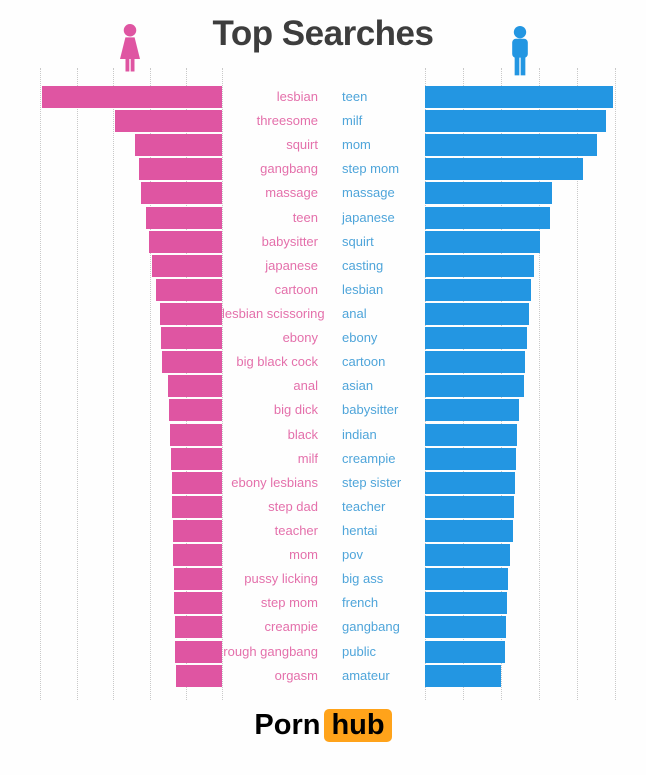 The image size is (646, 775). Describe the element at coordinates (297, 96) in the screenshot. I see `female-term-label: lesbian` at that location.